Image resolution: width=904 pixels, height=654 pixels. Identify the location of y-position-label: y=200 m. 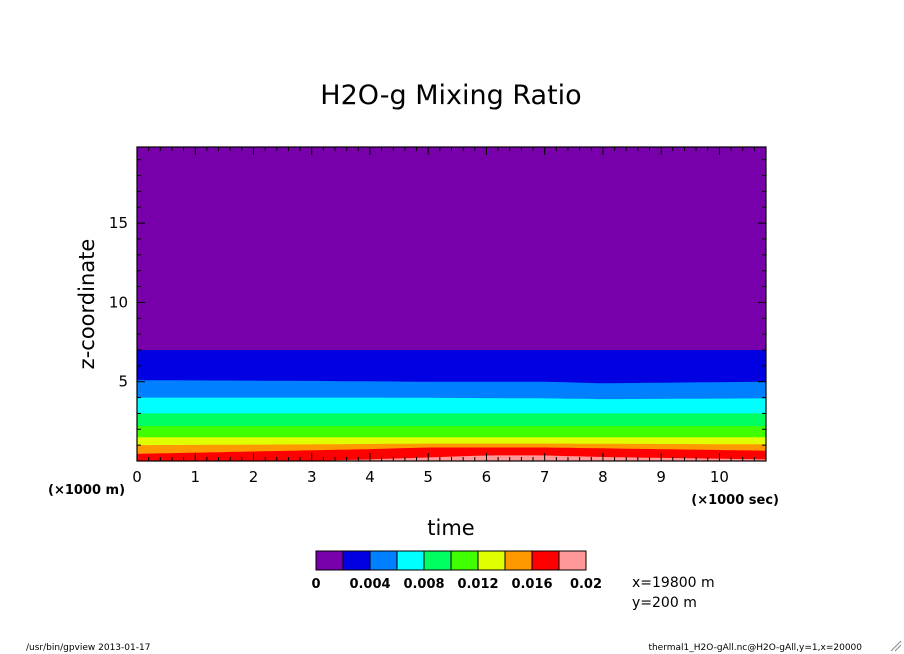
(664, 603).